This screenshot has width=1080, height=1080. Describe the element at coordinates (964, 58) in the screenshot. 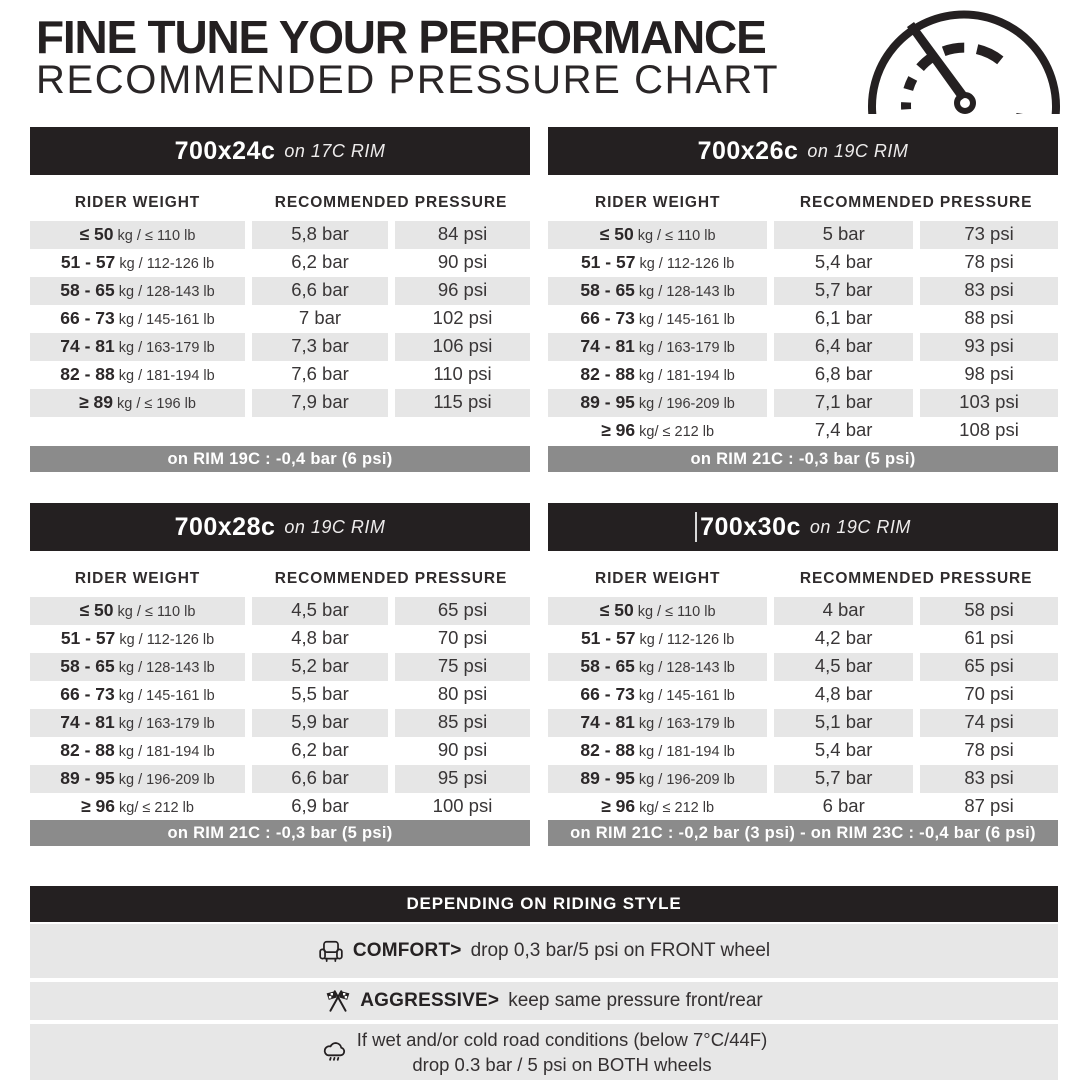

I see `gauge-icon` at that location.